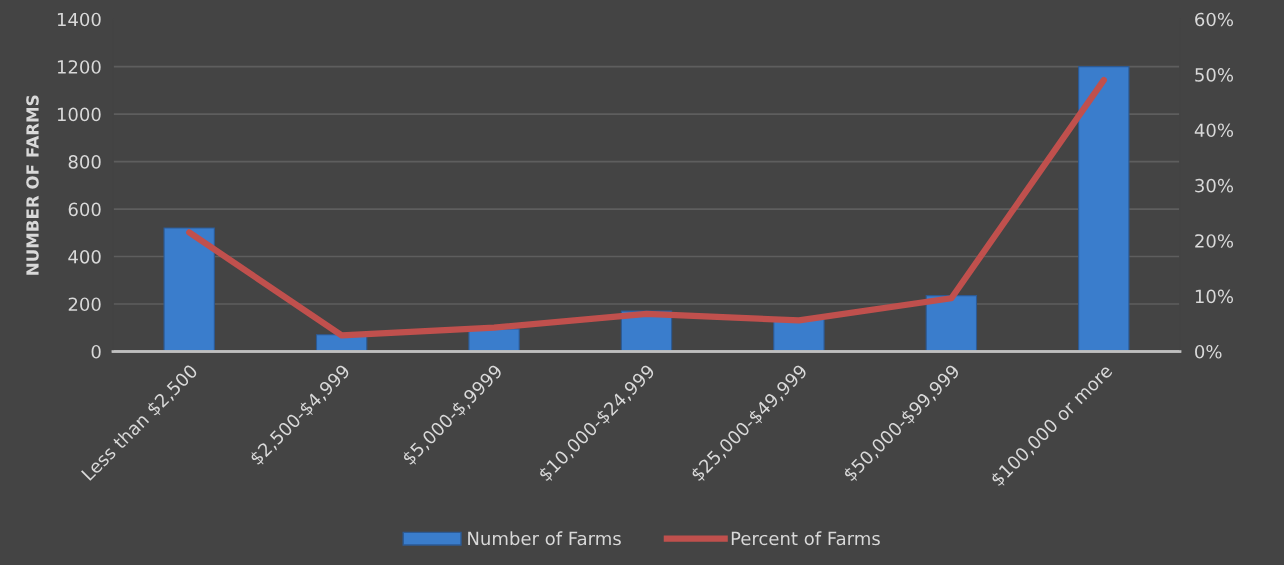  Describe the element at coordinates (84, 162) in the screenshot. I see `y-tick-label: 800` at that location.